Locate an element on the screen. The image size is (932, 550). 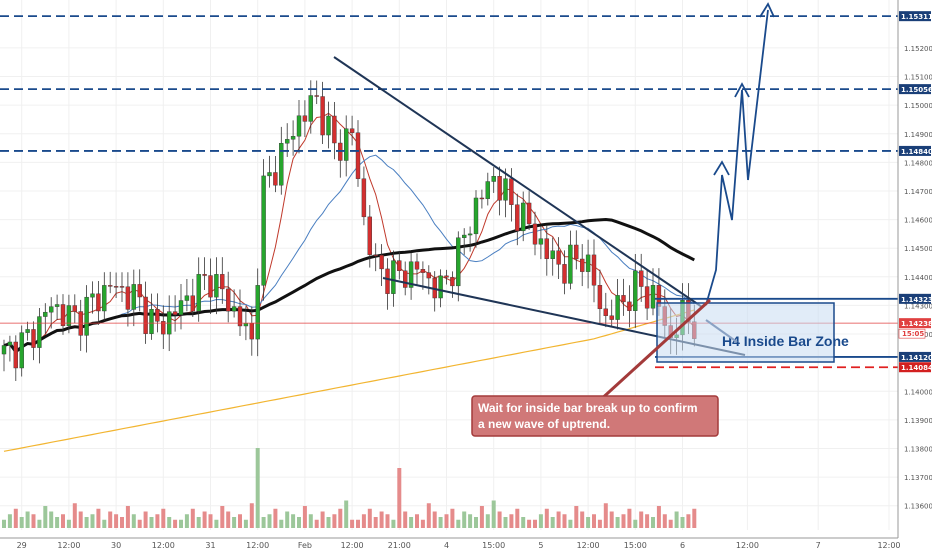
level-badge-label: 1.14084 is located at coordinates (916, 368).